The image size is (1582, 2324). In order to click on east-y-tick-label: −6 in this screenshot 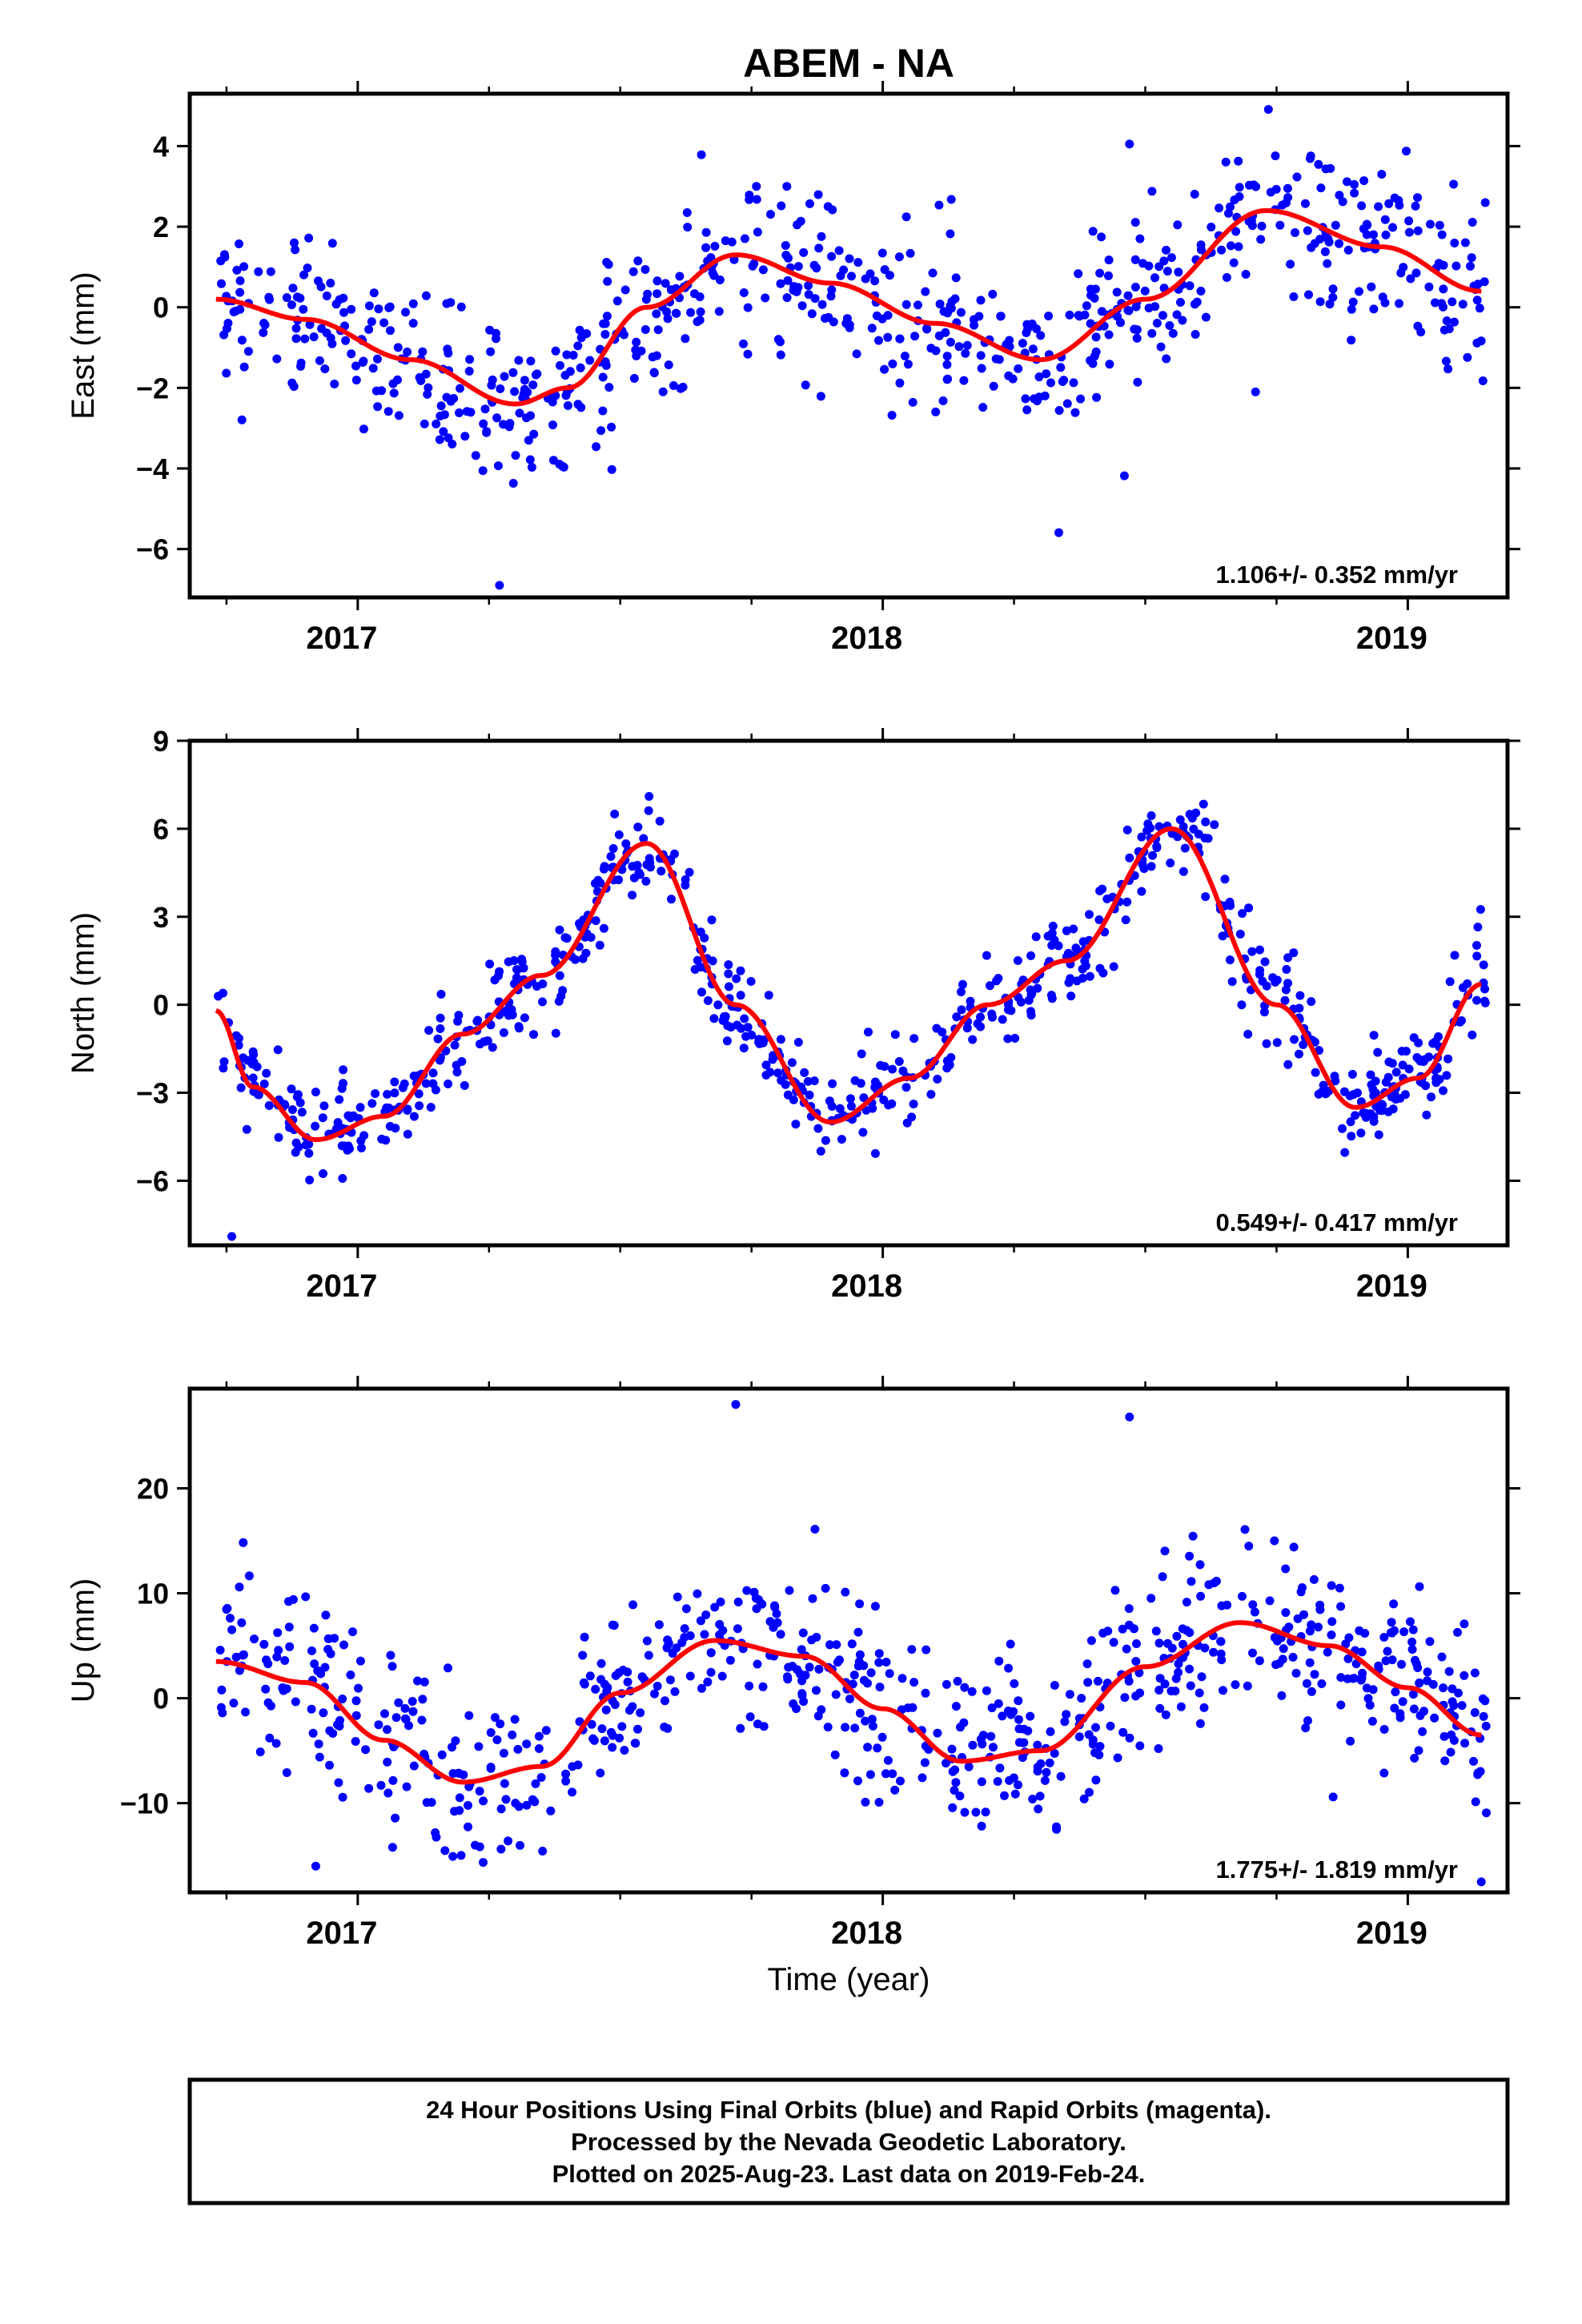, I will do `click(152, 549)`.